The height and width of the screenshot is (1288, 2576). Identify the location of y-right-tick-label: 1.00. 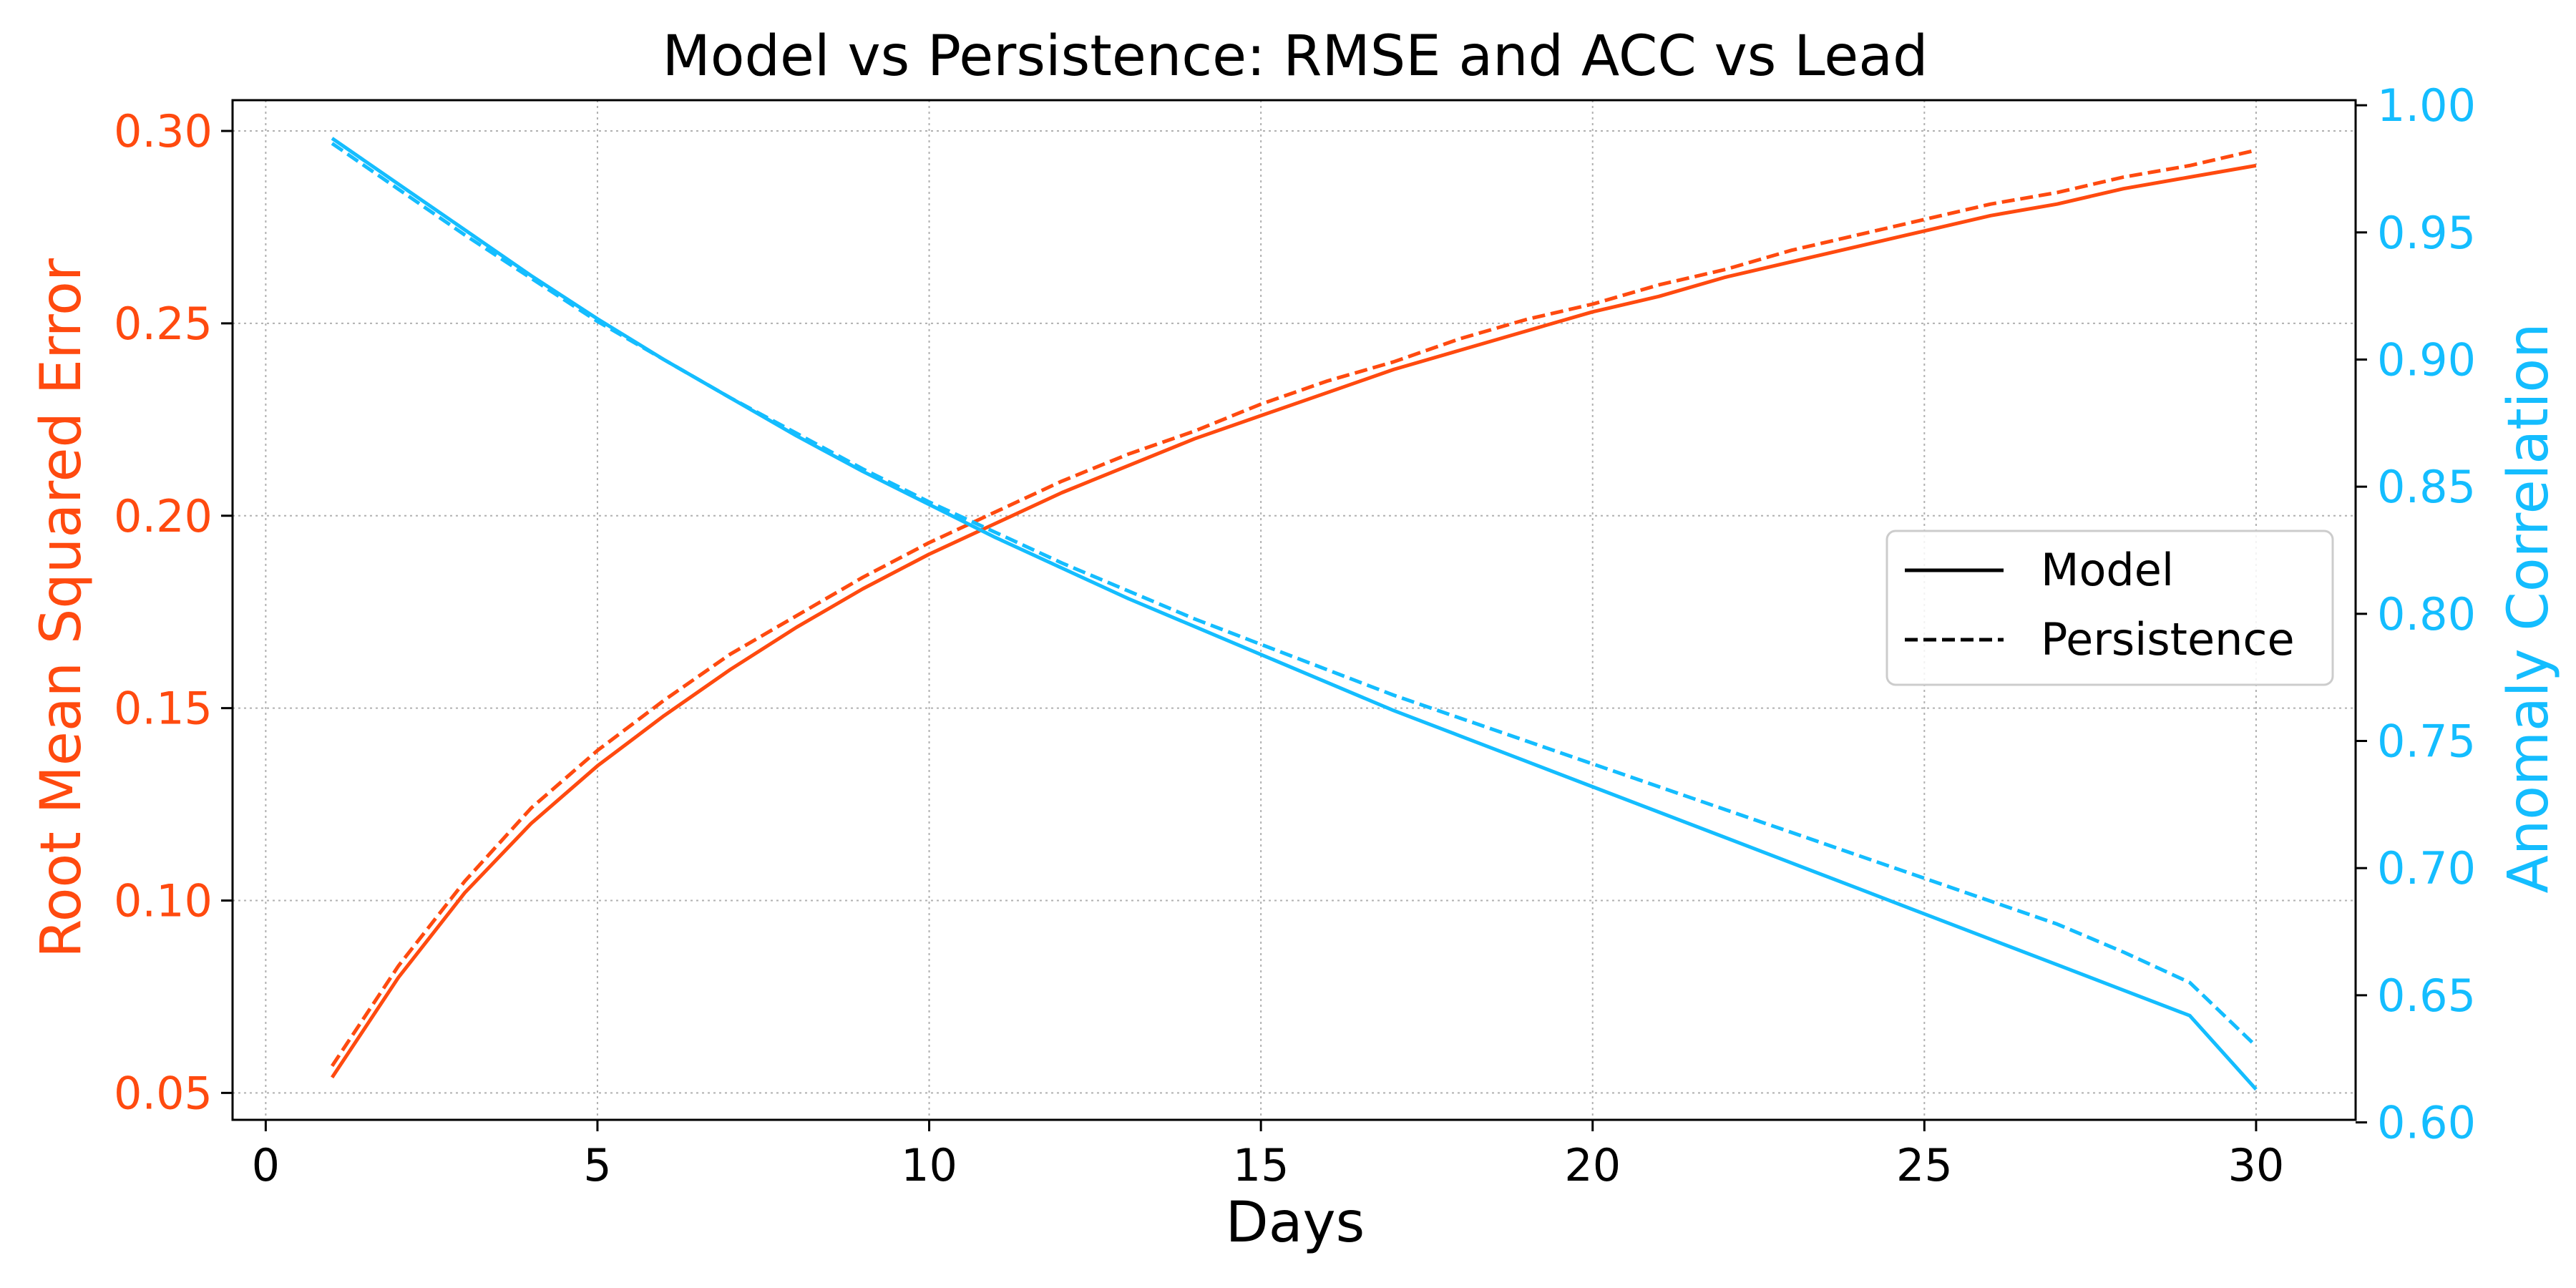
(2426, 105).